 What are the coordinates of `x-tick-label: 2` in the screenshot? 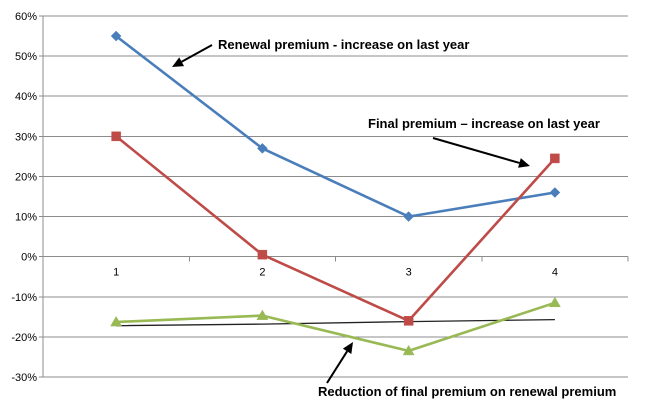 It's located at (262, 273).